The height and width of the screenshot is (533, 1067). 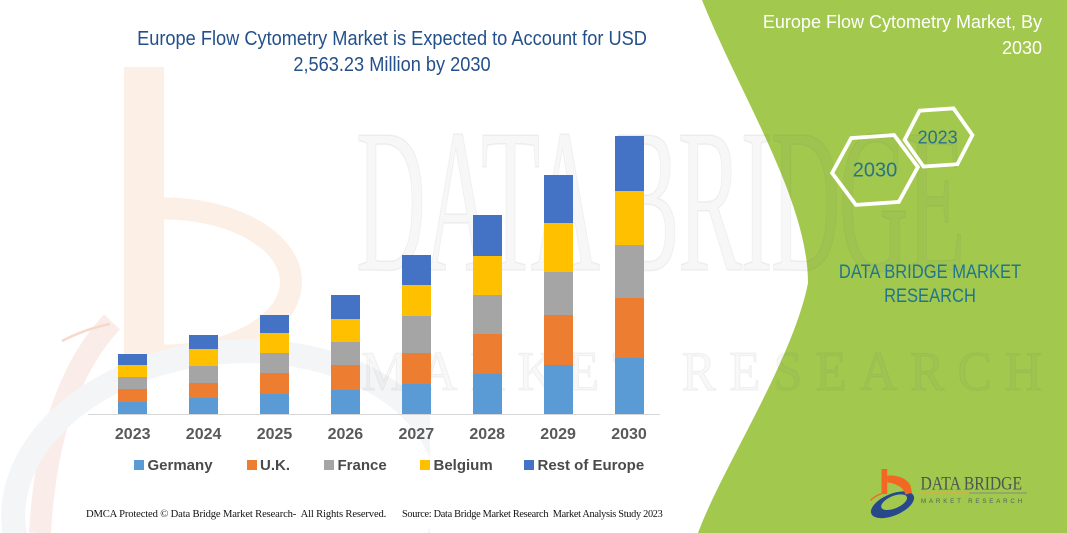 What do you see at coordinates (875, 171) in the screenshot?
I see `svg-text: 2030` at bounding box center [875, 171].